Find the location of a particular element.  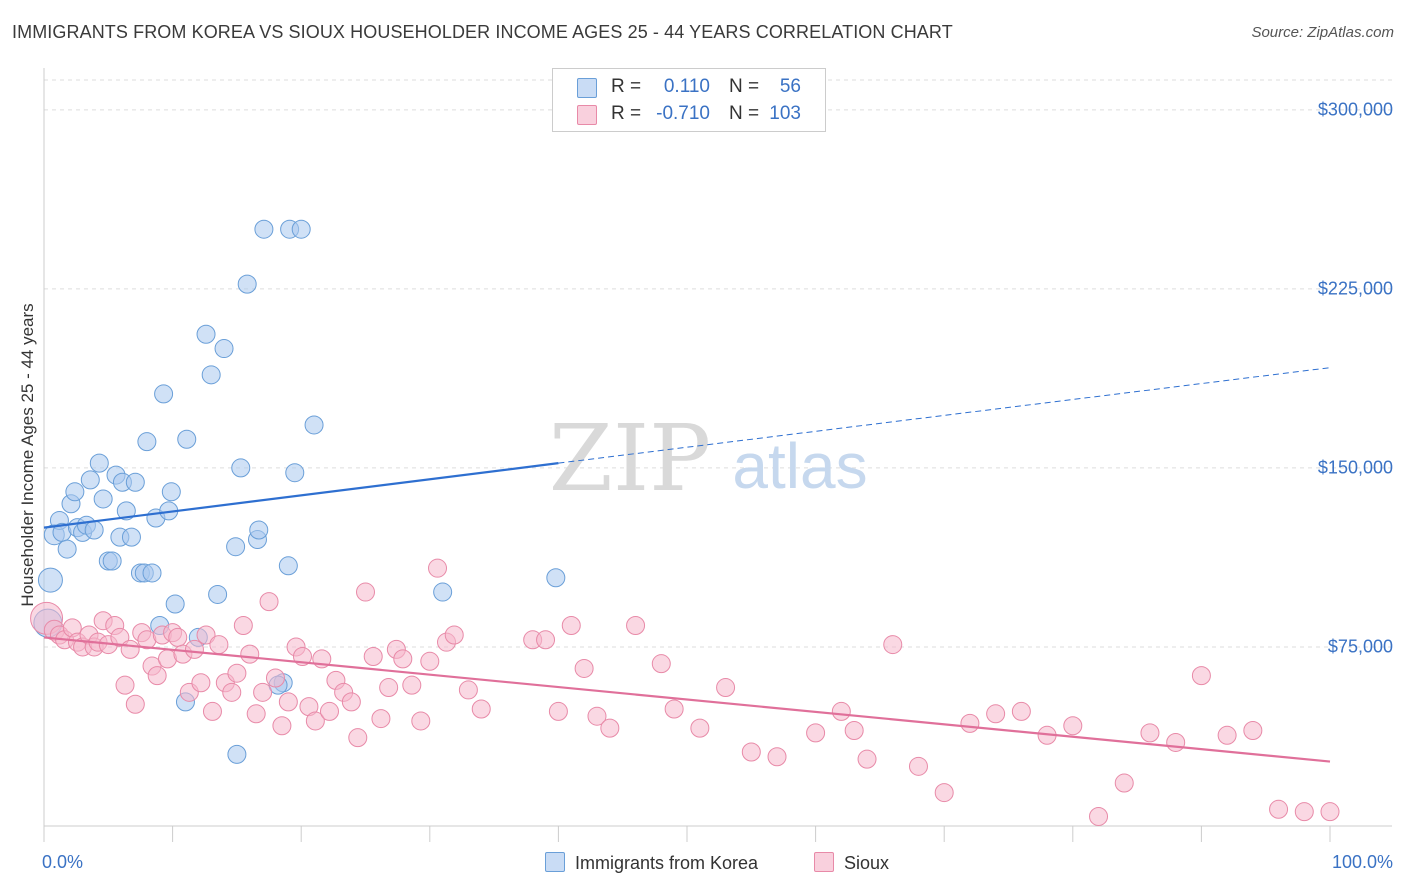

trend-line-korea is located at coordinates (301, 495).